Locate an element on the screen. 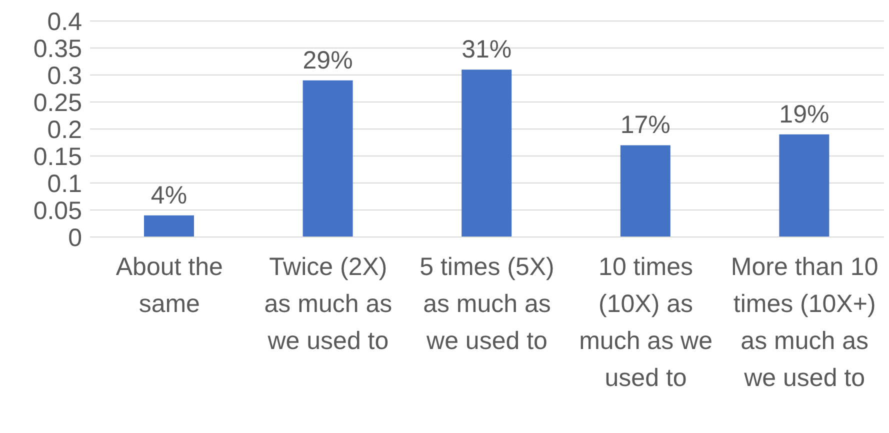 Image resolution: width=889 pixels, height=433 pixels. data-label: 31% is located at coordinates (487, 50).